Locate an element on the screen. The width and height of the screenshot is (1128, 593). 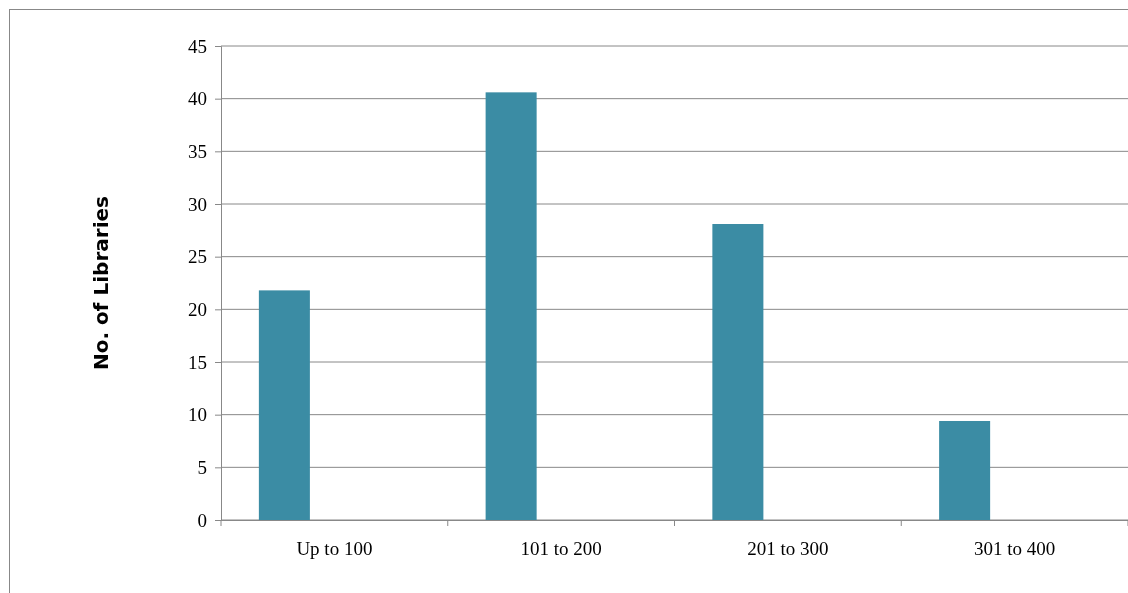
y-tick-label: 30 is located at coordinates (197, 204).